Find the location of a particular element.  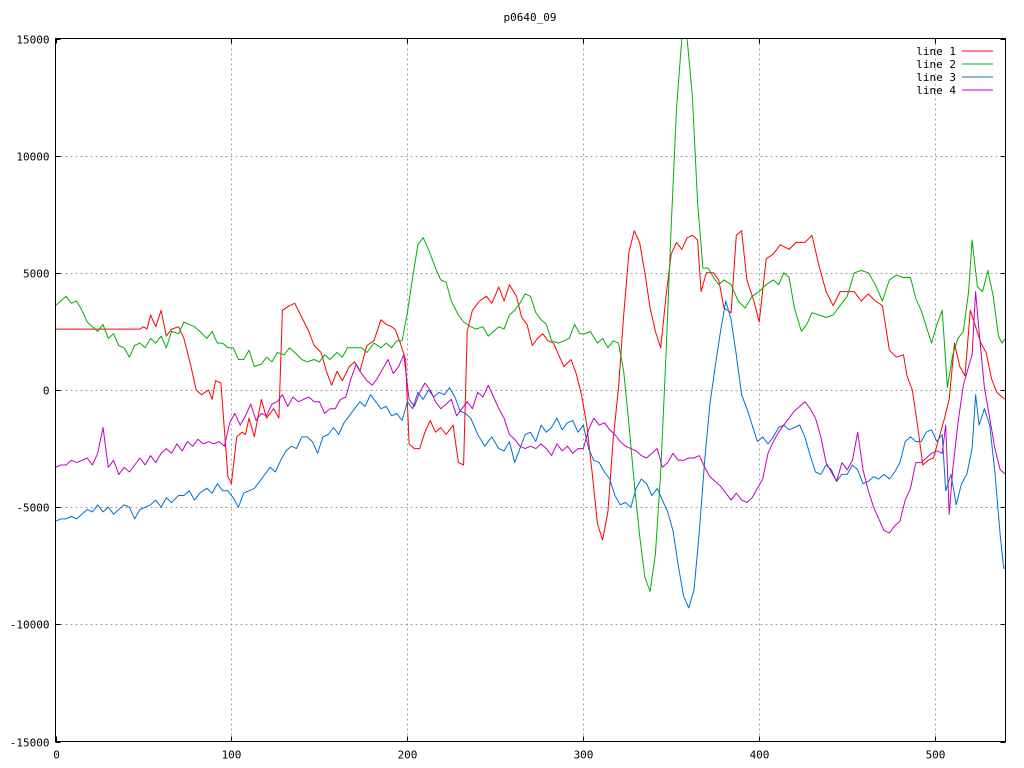

y-tick-label: 5000 is located at coordinates (36, 274).